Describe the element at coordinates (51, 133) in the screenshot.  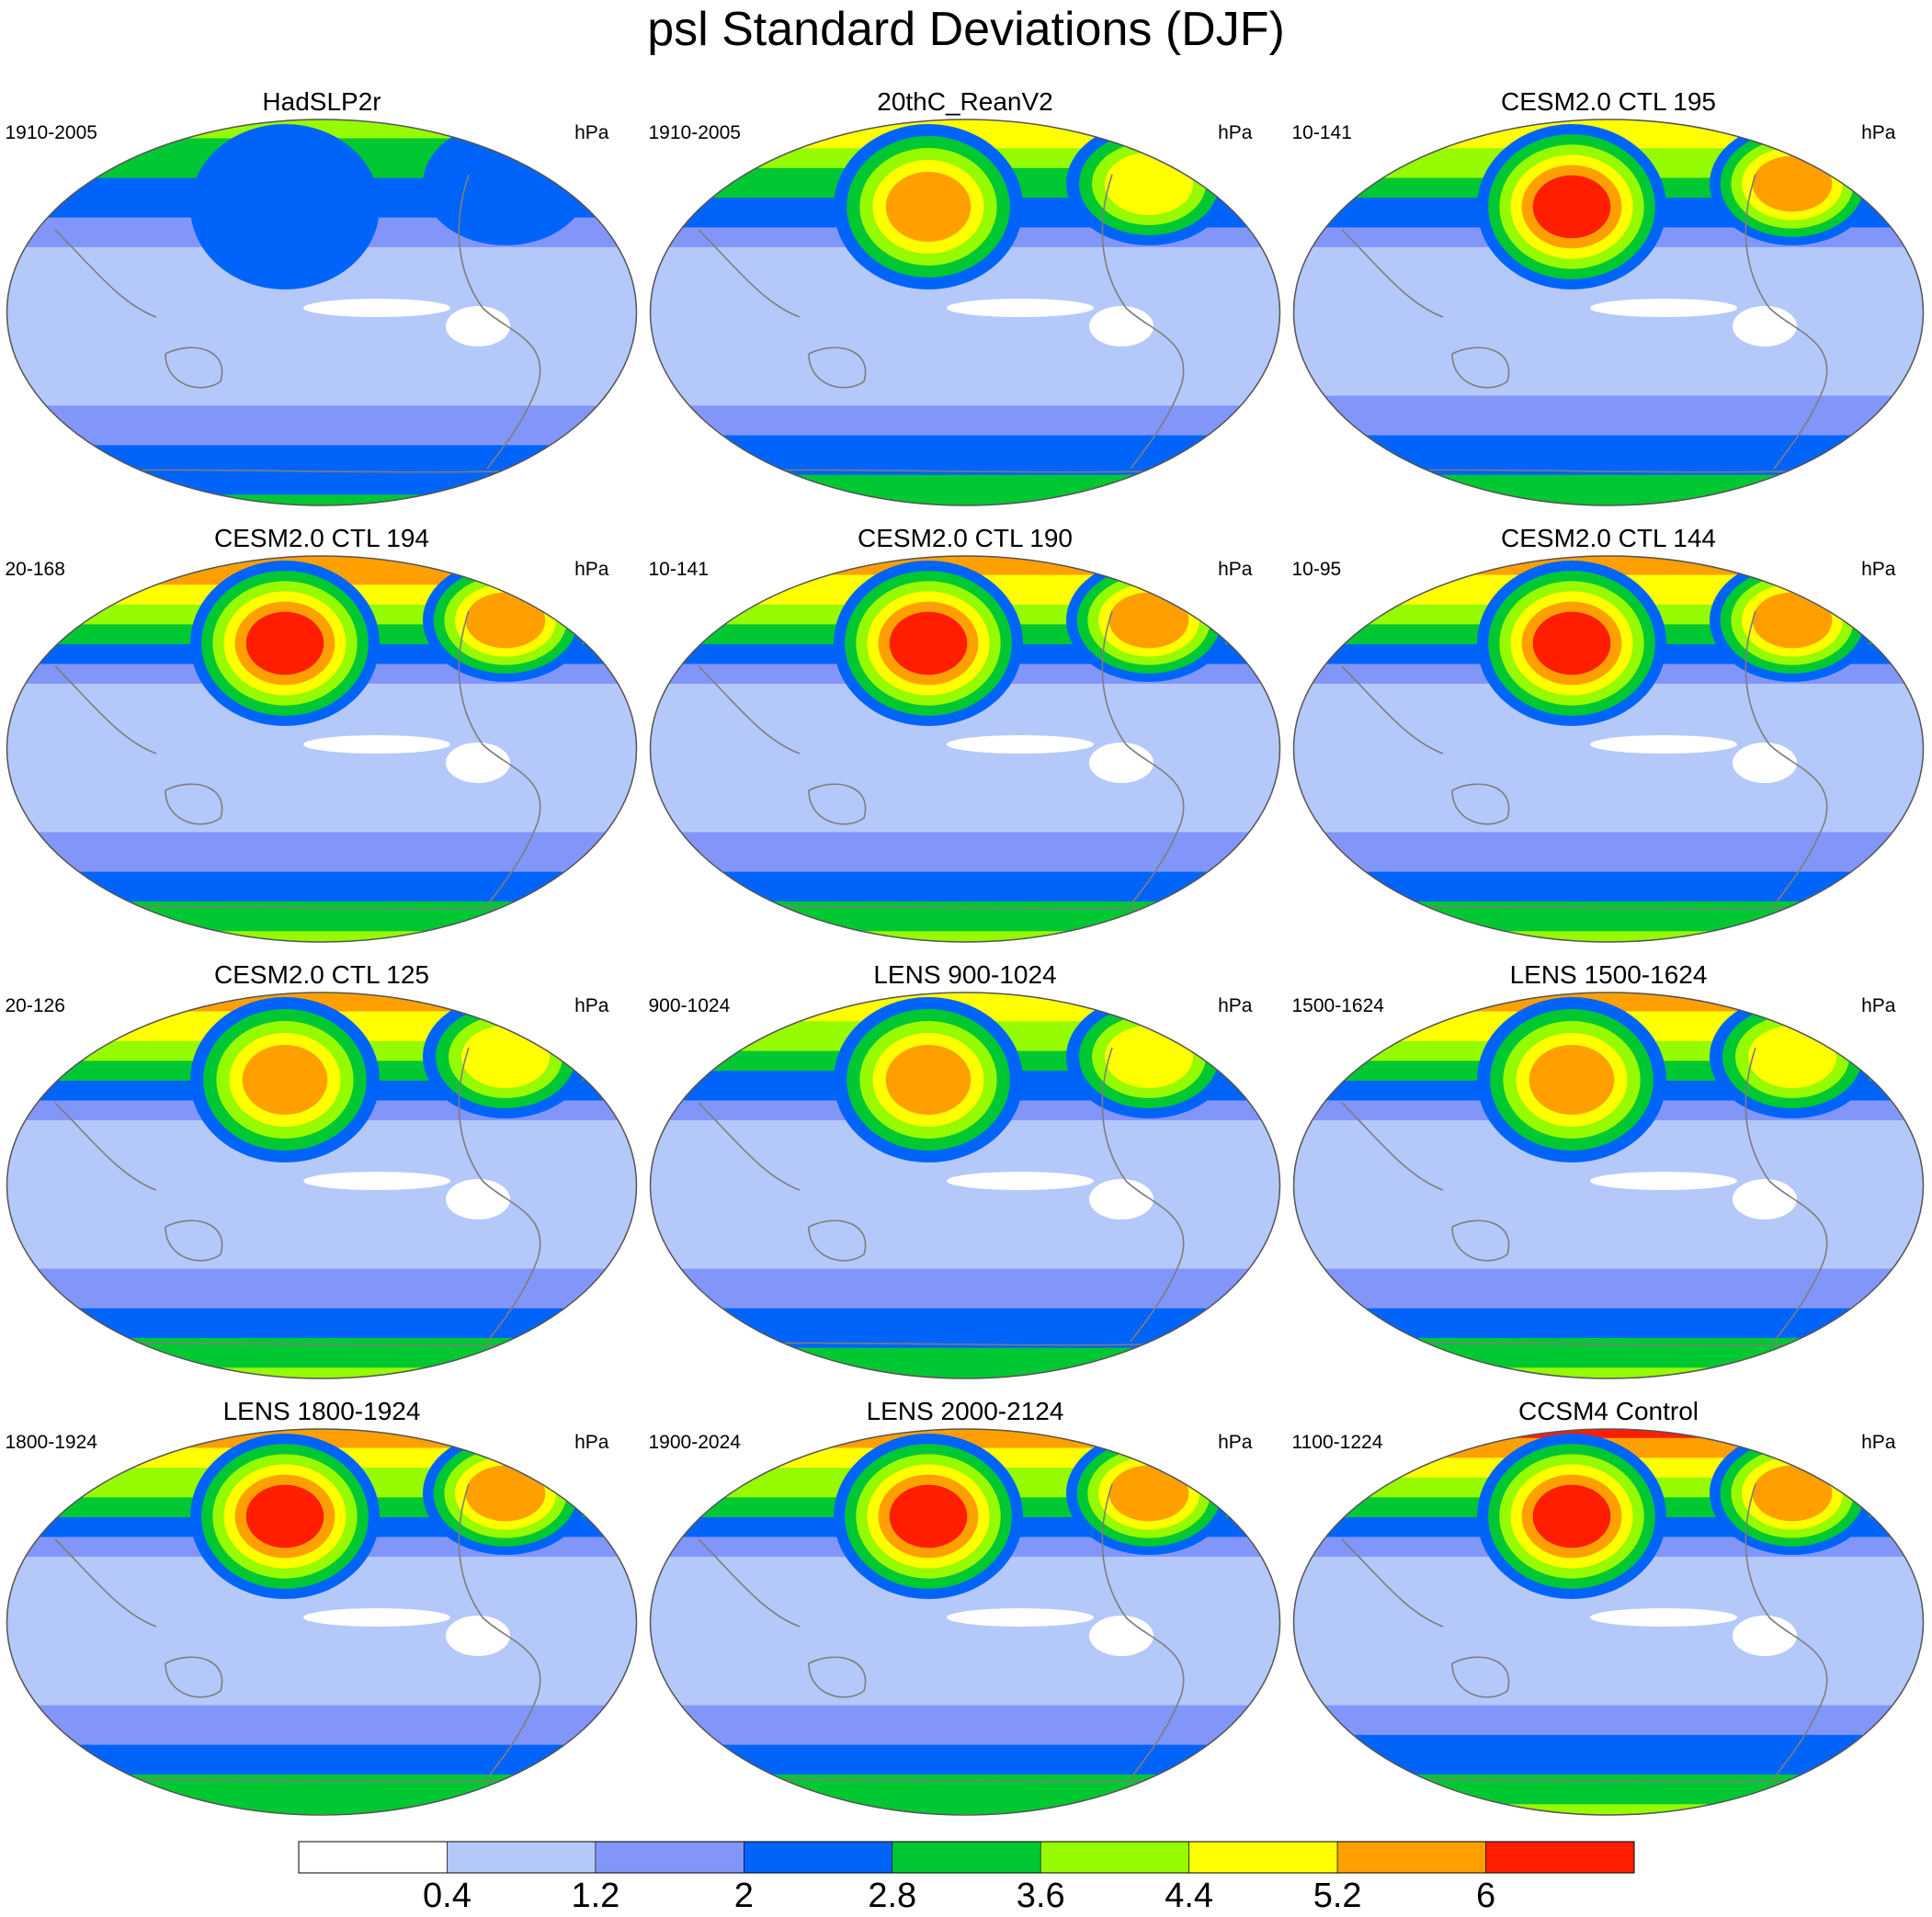
I see `panel-period-label: 1910-2005` at that location.